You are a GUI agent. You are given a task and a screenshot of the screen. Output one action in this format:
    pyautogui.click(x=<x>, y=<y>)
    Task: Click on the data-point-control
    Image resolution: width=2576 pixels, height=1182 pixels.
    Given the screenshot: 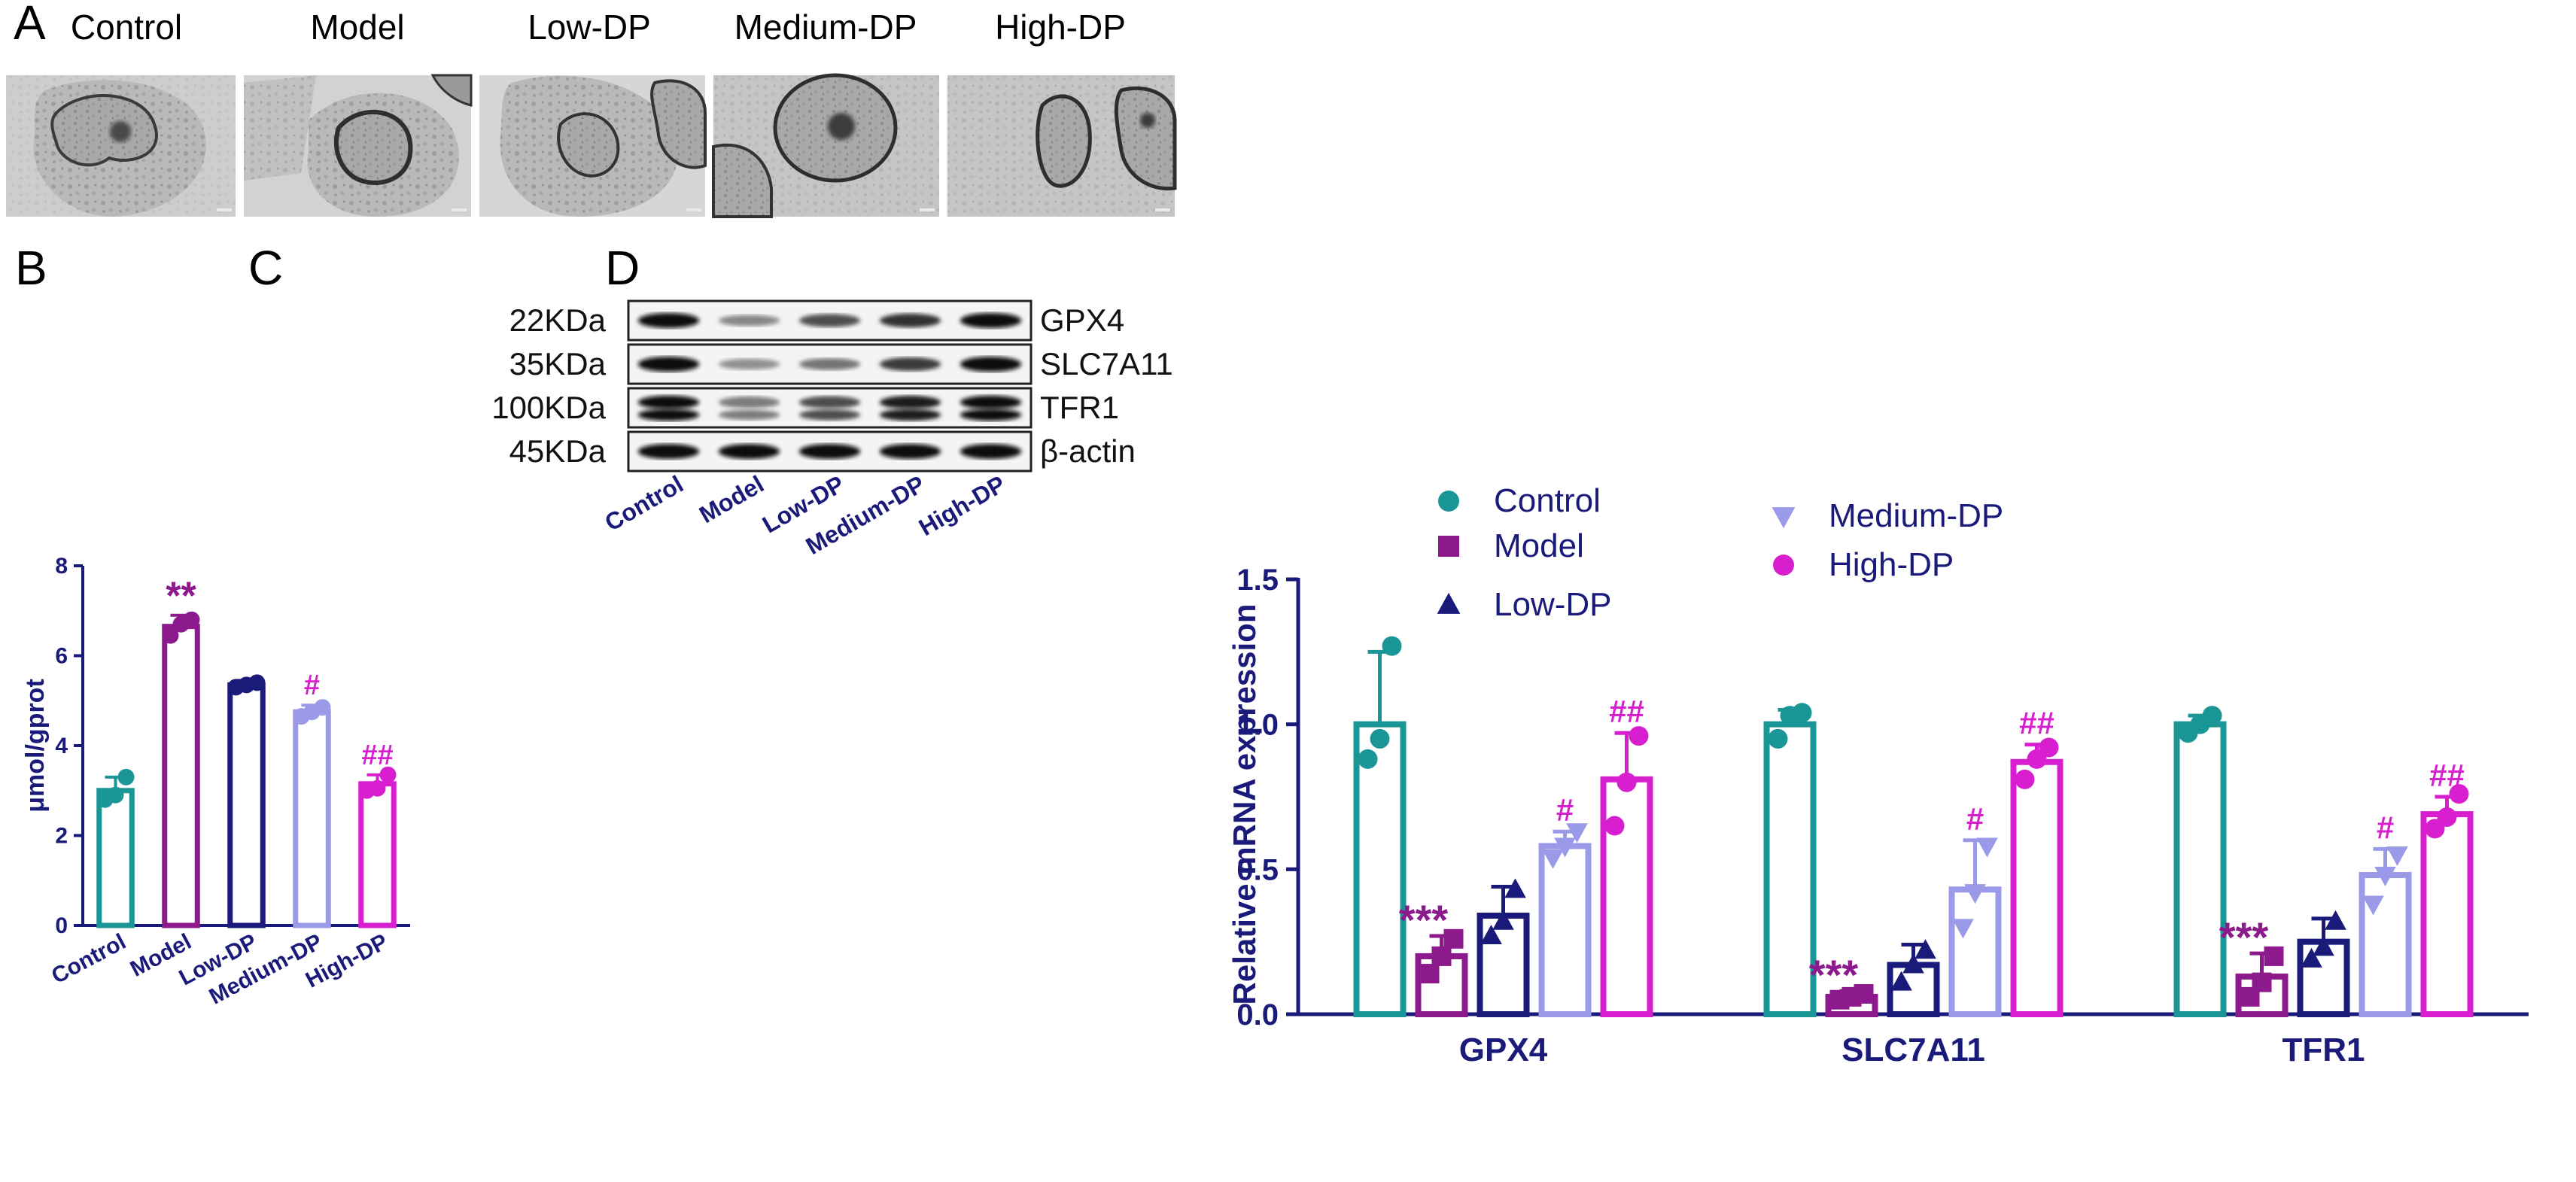 What is the action you would take?
    pyautogui.click(x=126, y=776)
    